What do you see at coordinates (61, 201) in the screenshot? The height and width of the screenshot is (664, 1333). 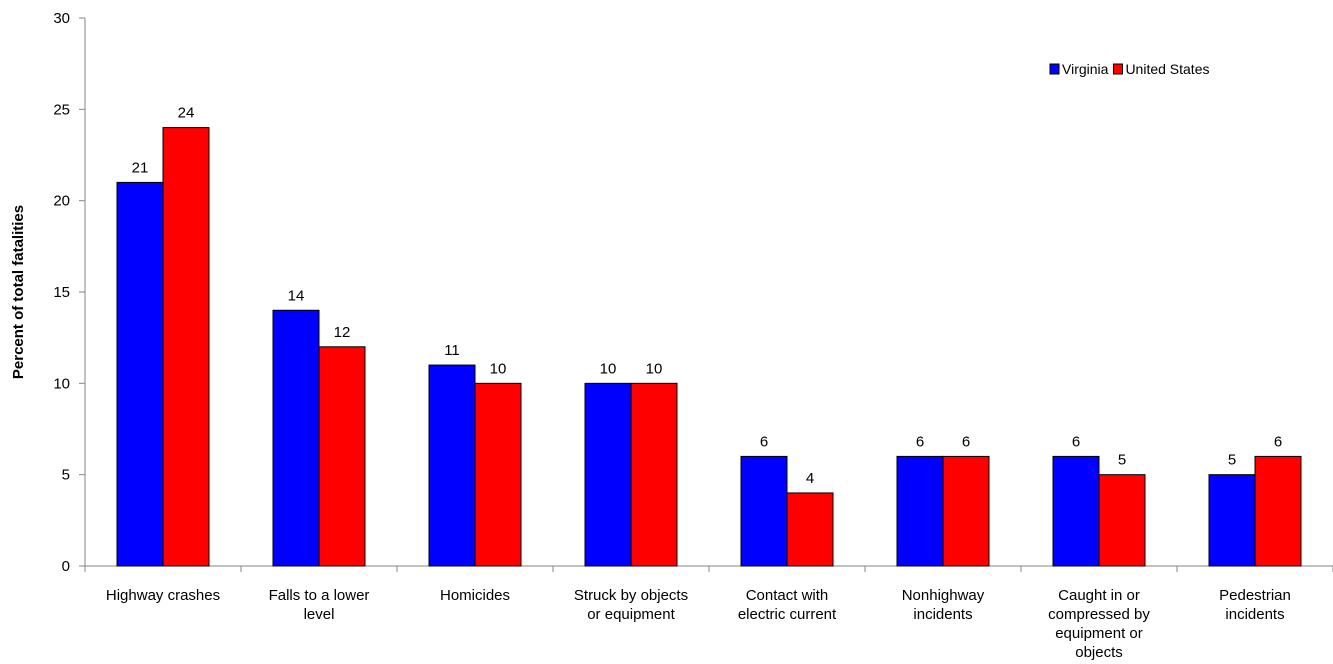 I see `y-tick-label: 20` at bounding box center [61, 201].